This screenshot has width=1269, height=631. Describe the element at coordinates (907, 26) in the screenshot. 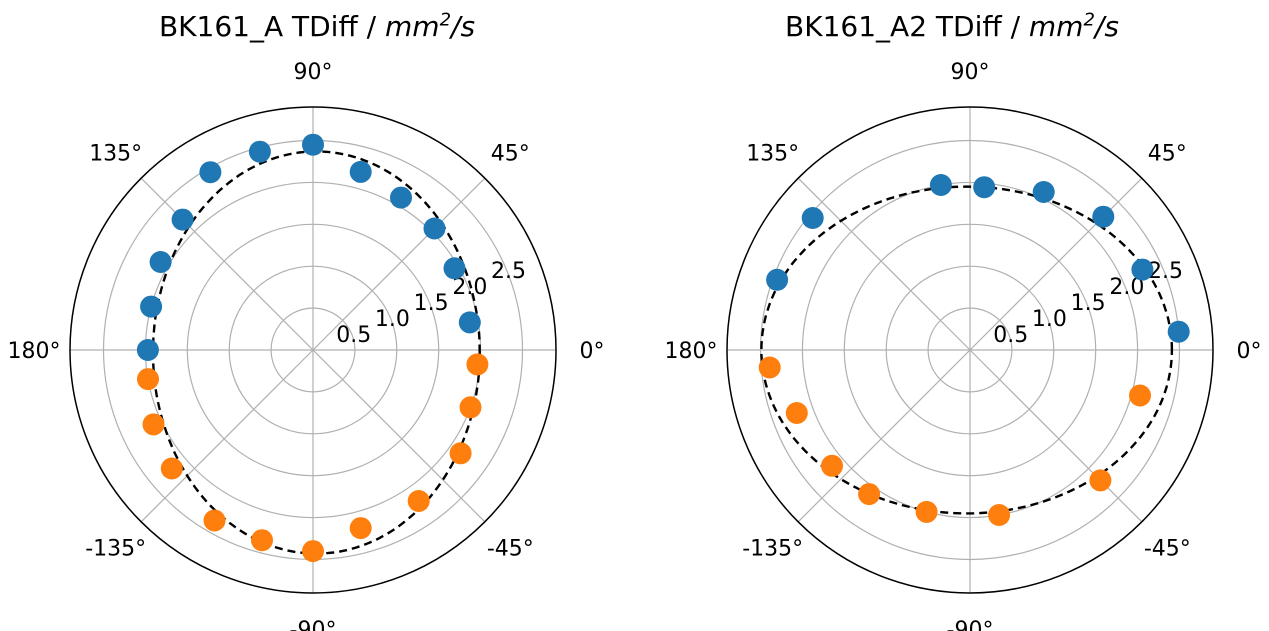

I see `chart-title-text: BK161_A2 TDiff /` at that location.